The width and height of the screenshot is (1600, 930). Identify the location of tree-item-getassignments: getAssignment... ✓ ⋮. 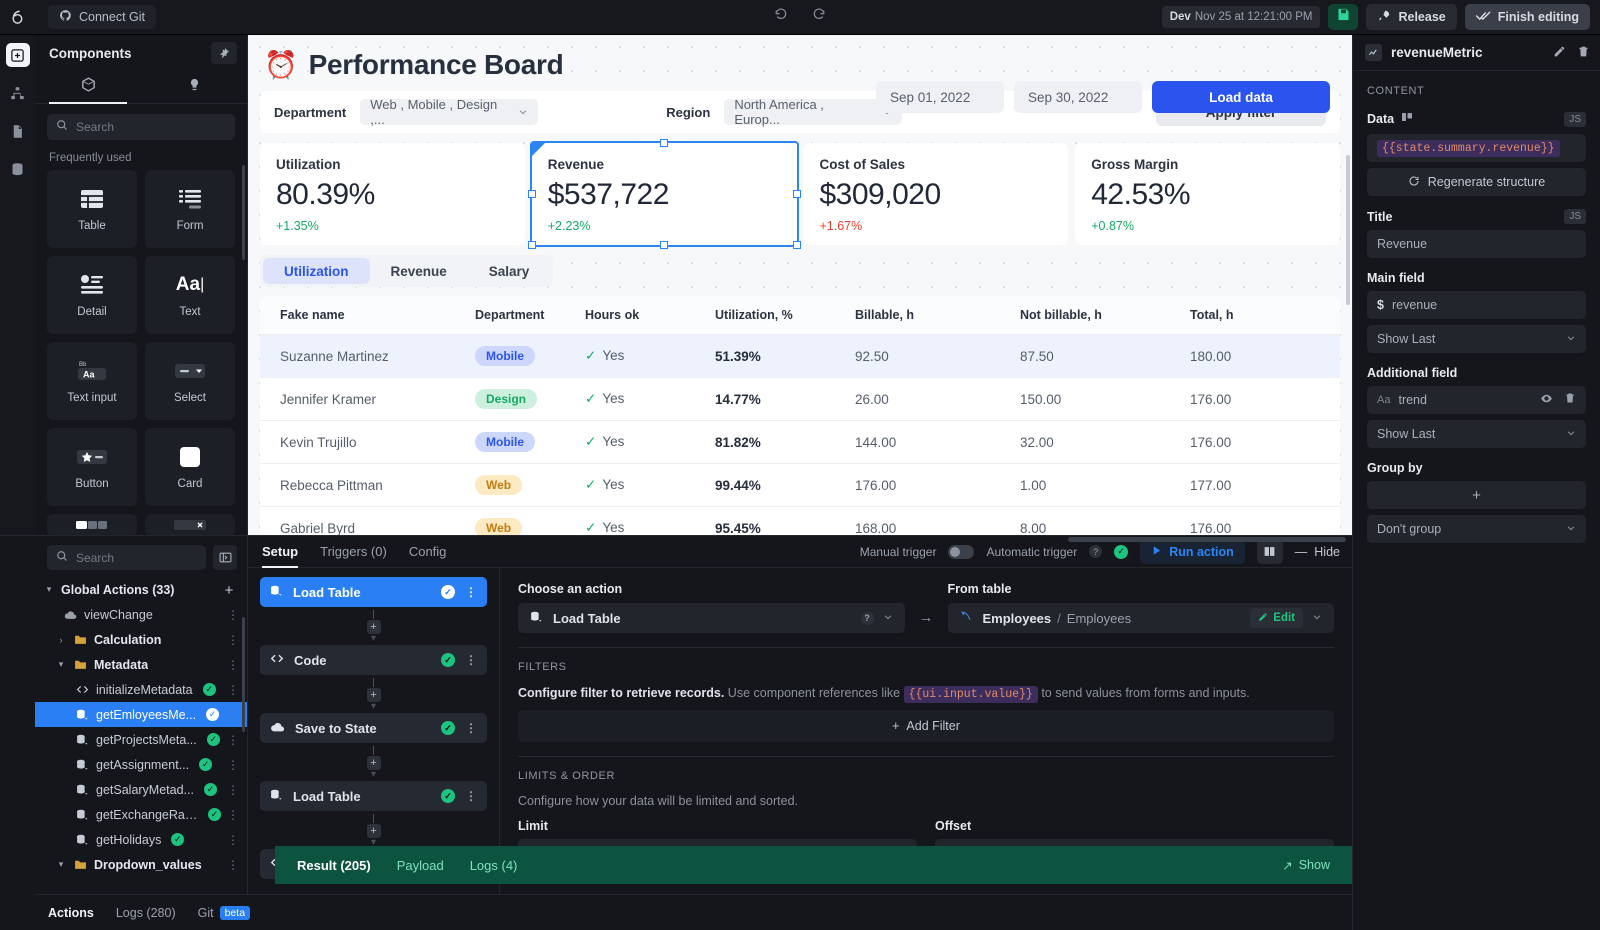
(141, 764).